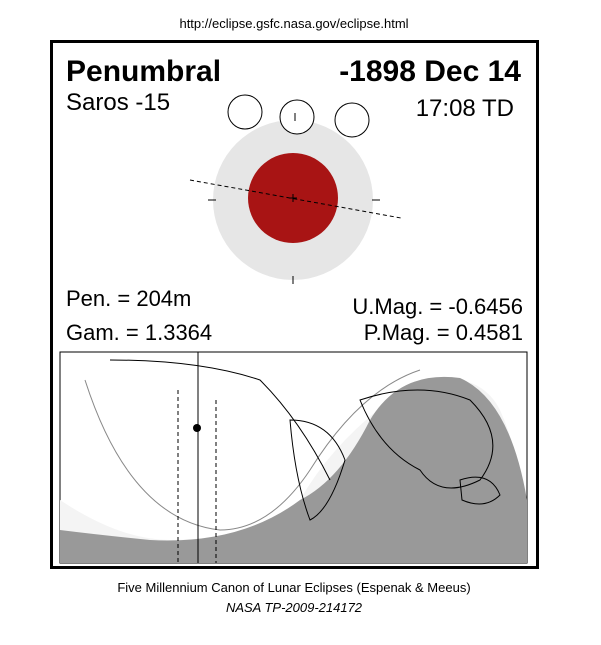  Describe the element at coordinates (143, 71) in the screenshot. I see `eclipse-type: Penumbral` at that location.